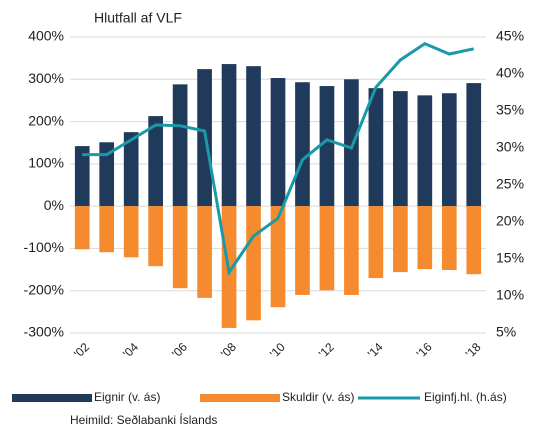  What do you see at coordinates (510, 73) in the screenshot?
I see `y2-tick-label: 40%` at bounding box center [510, 73].